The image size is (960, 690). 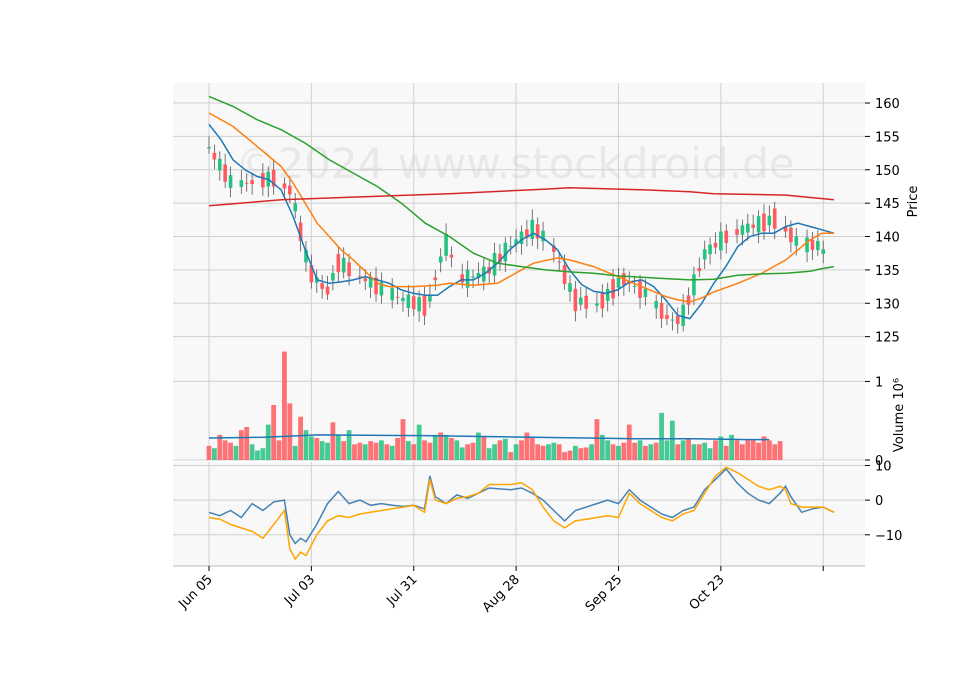 I want to click on osc-tick-label: −10, so click(x=888, y=536).